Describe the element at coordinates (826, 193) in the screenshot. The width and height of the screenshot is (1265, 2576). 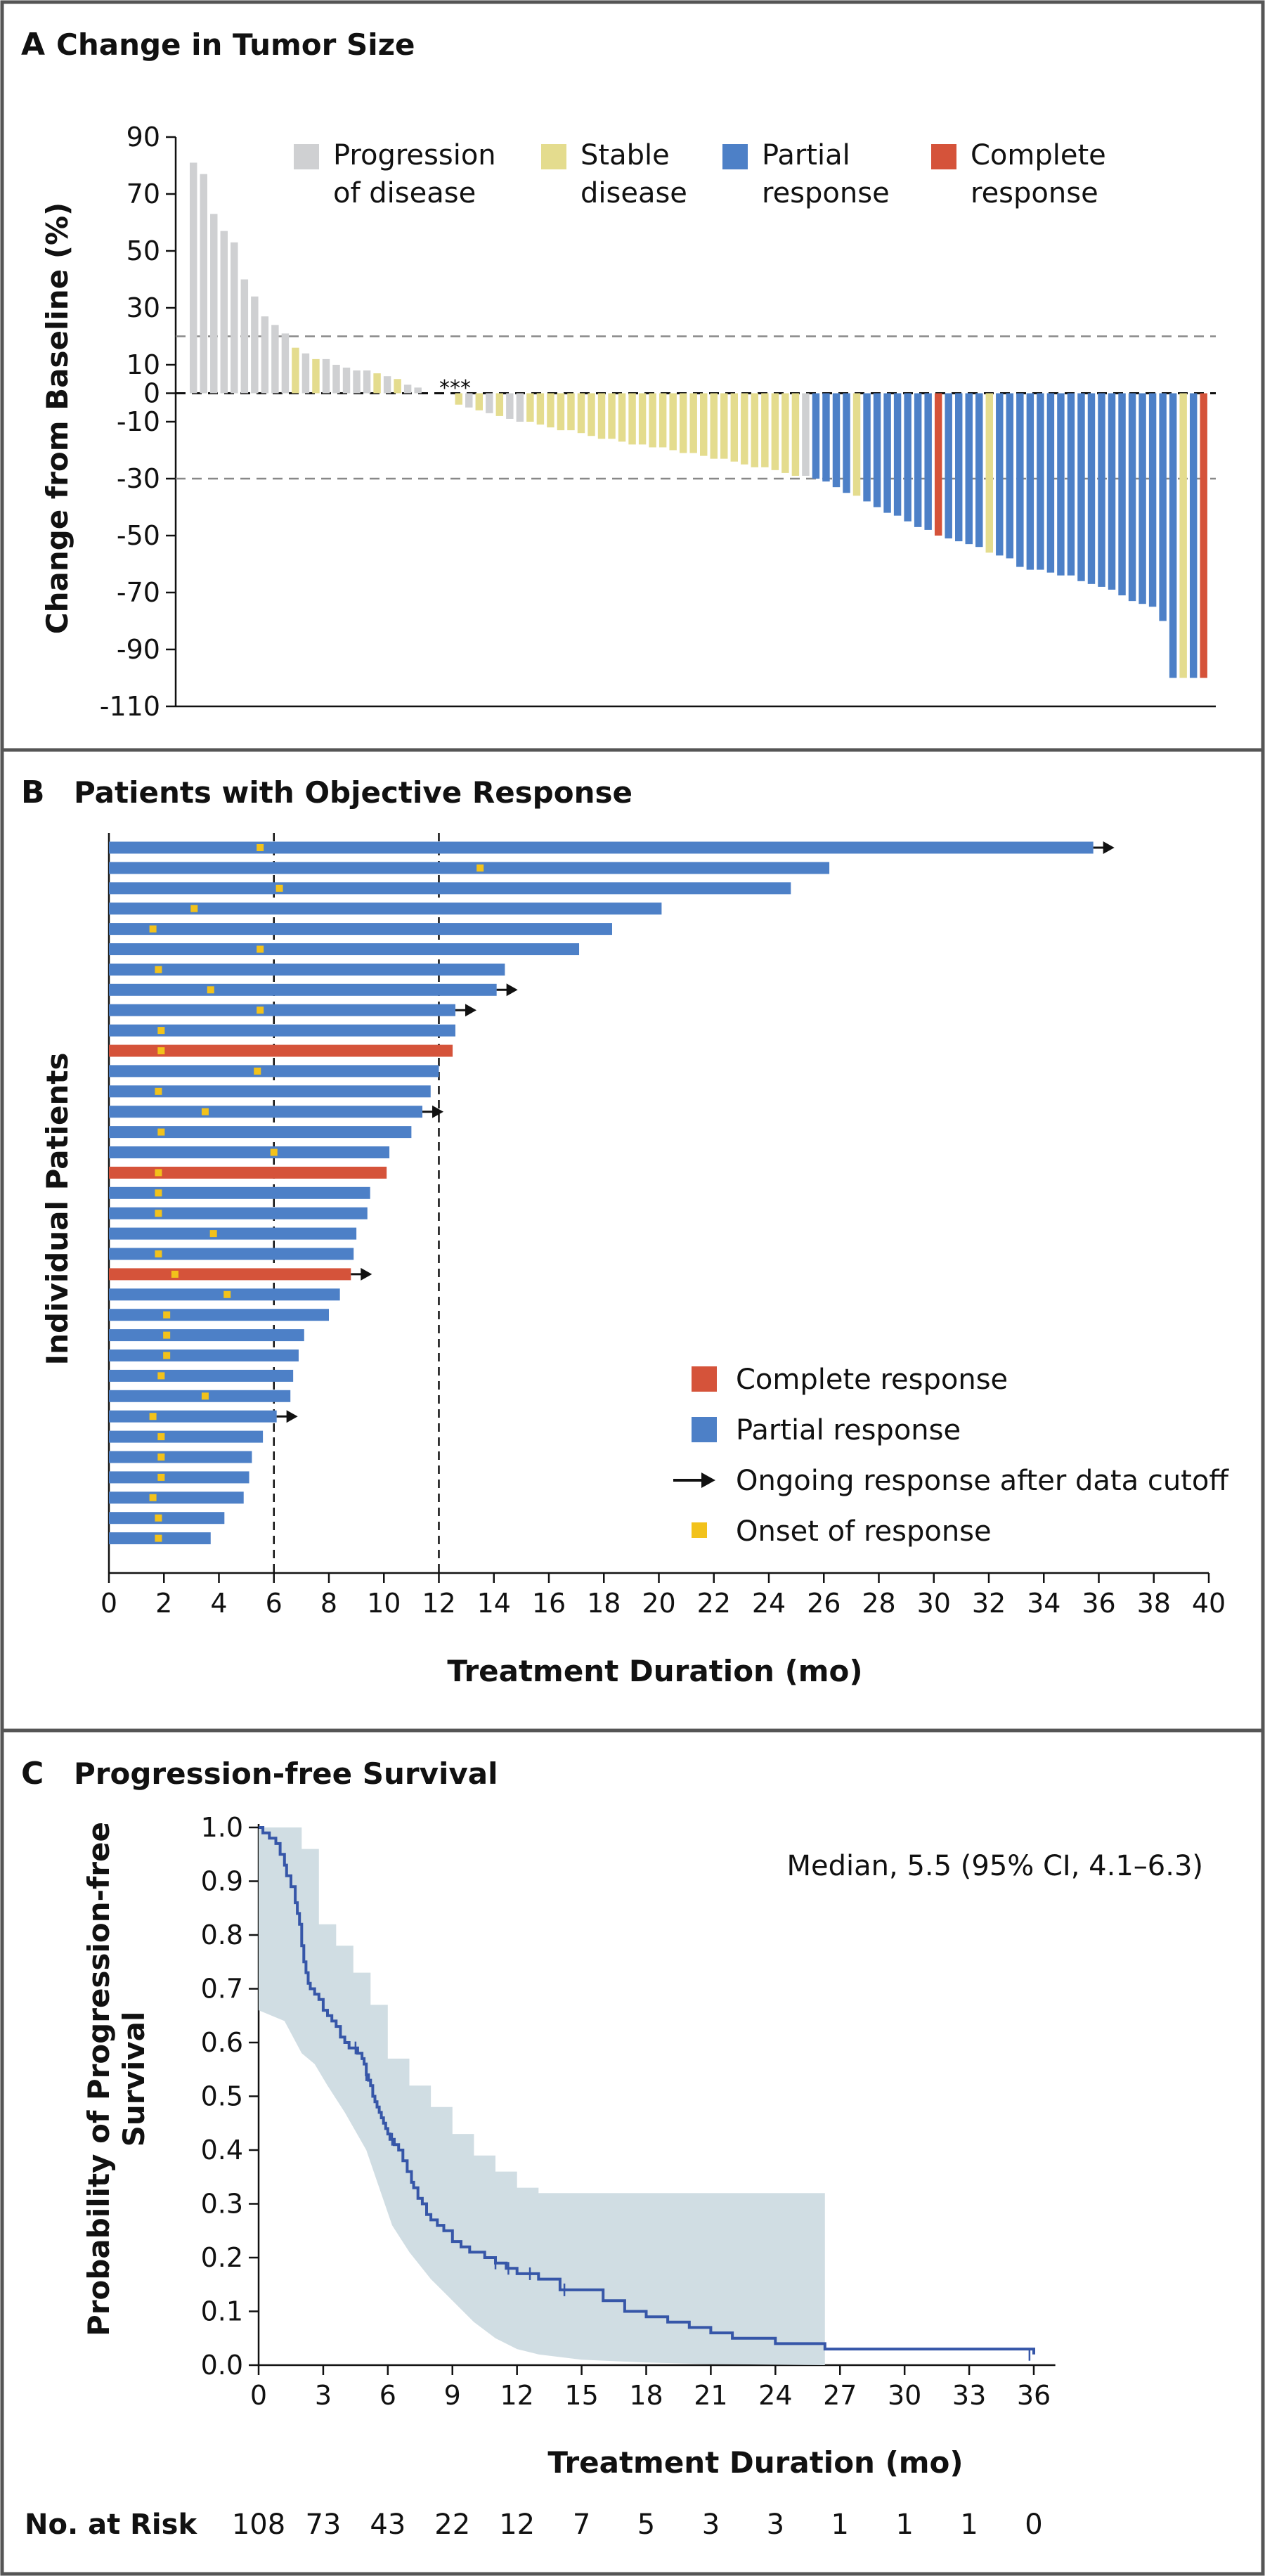
I see `panel-a-legend-label-pr: response` at that location.